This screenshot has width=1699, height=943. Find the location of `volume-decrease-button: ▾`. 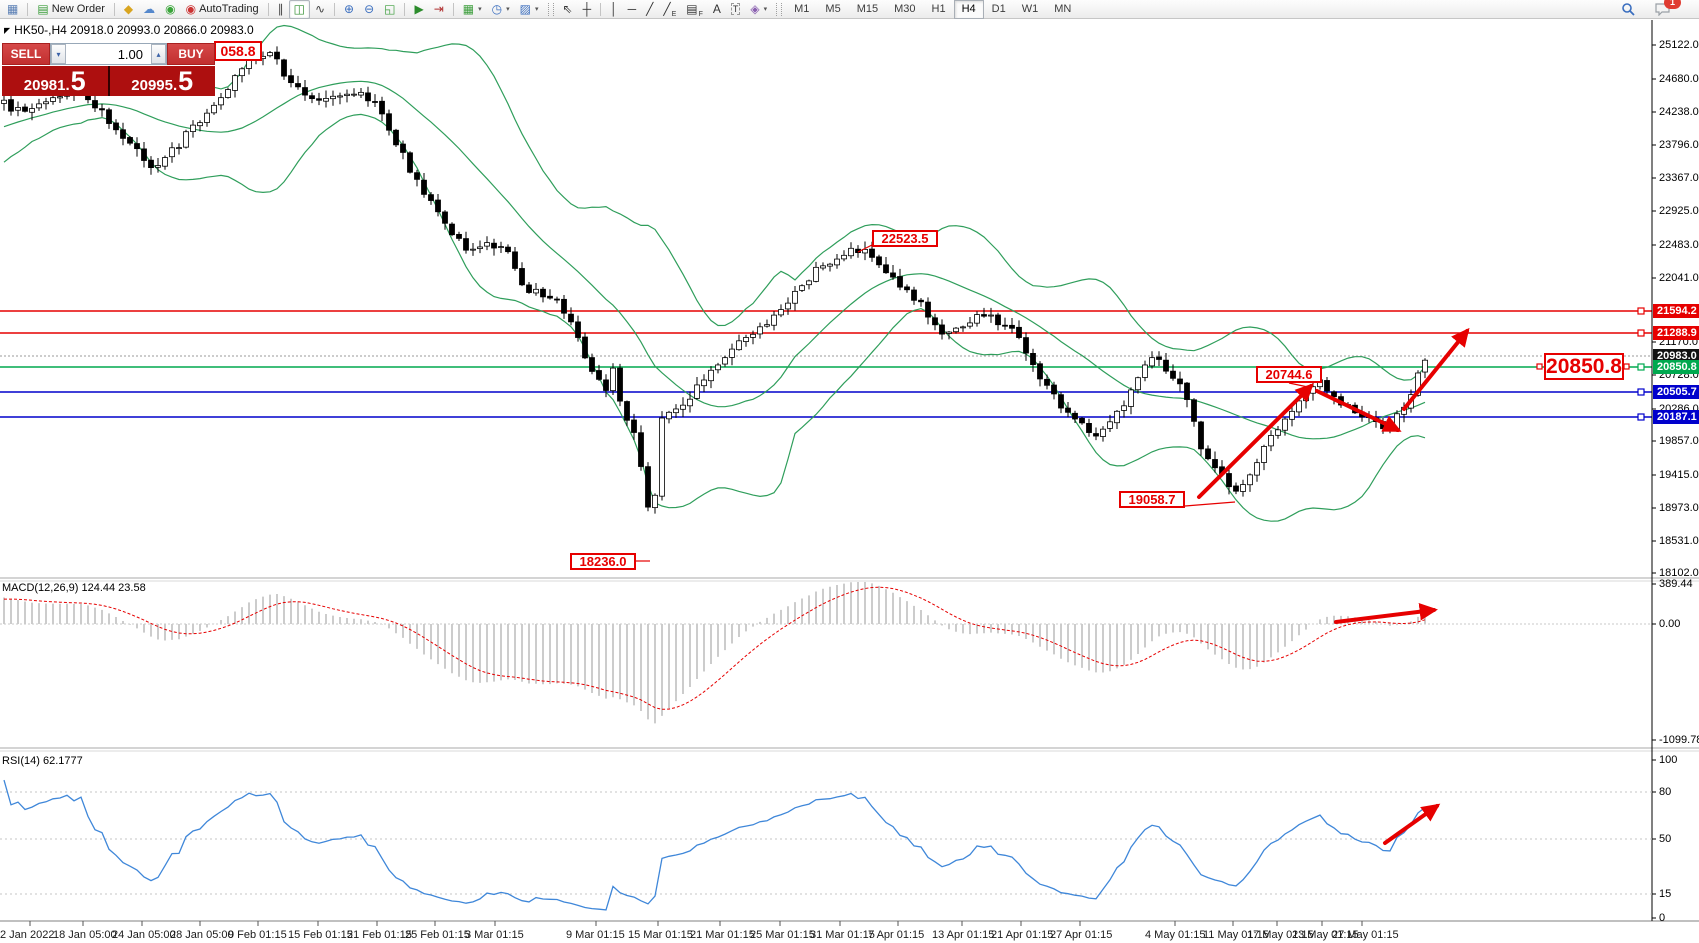

volume-decrease-button: ▾ is located at coordinates (58, 54).